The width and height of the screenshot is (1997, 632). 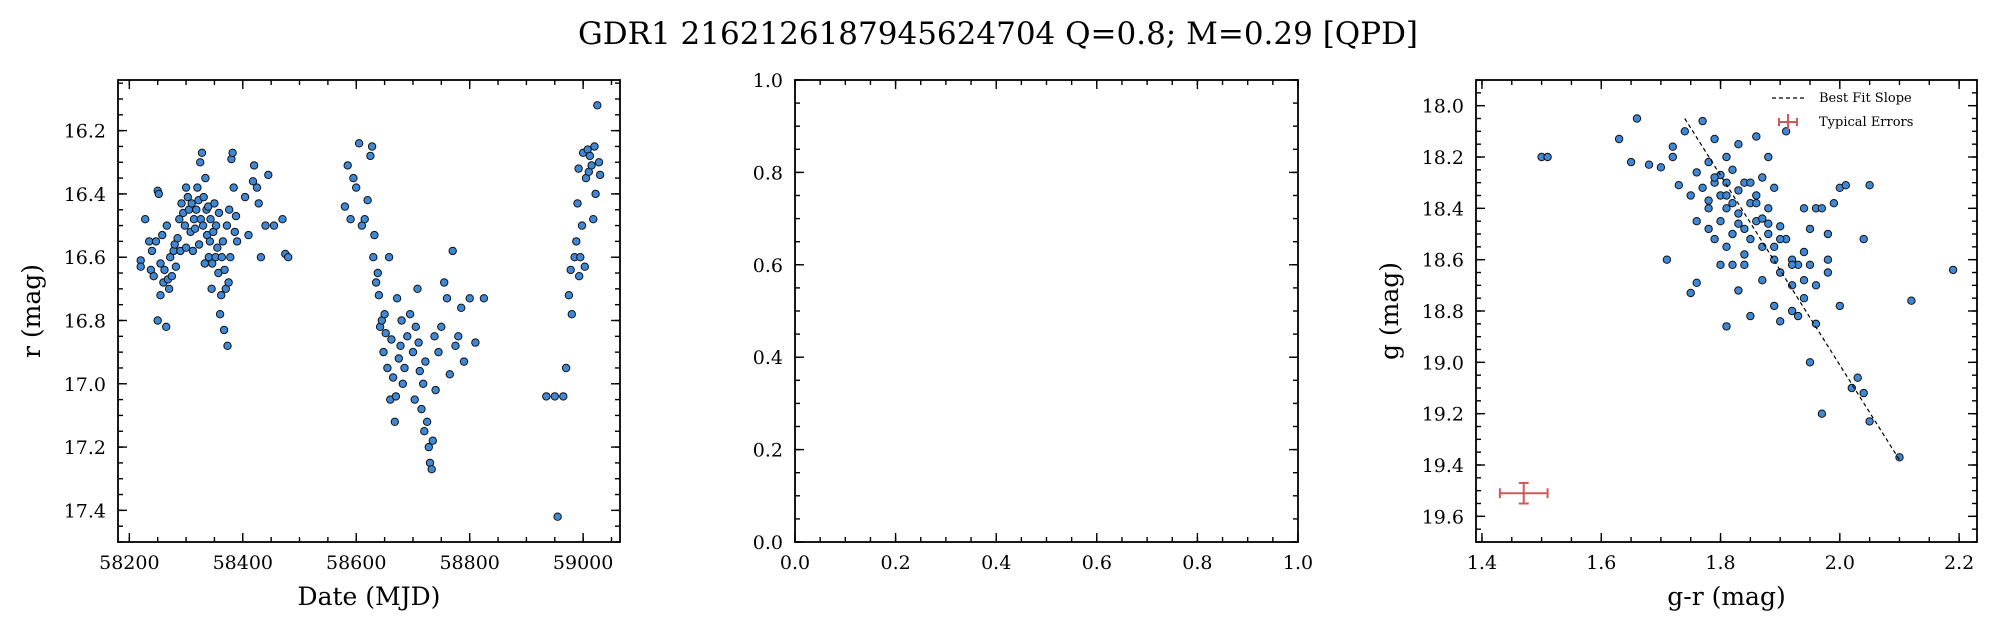 I want to click on y-tick-label: 16.2, so click(x=85, y=132).